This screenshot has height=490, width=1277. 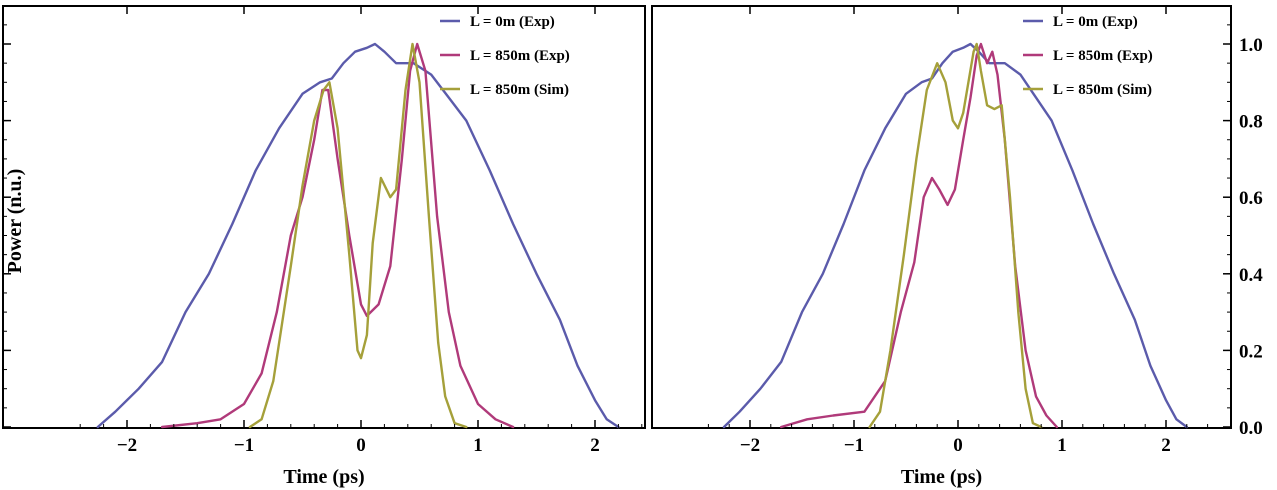 I want to click on y-tick-label: 0.6, so click(x=1251, y=198).